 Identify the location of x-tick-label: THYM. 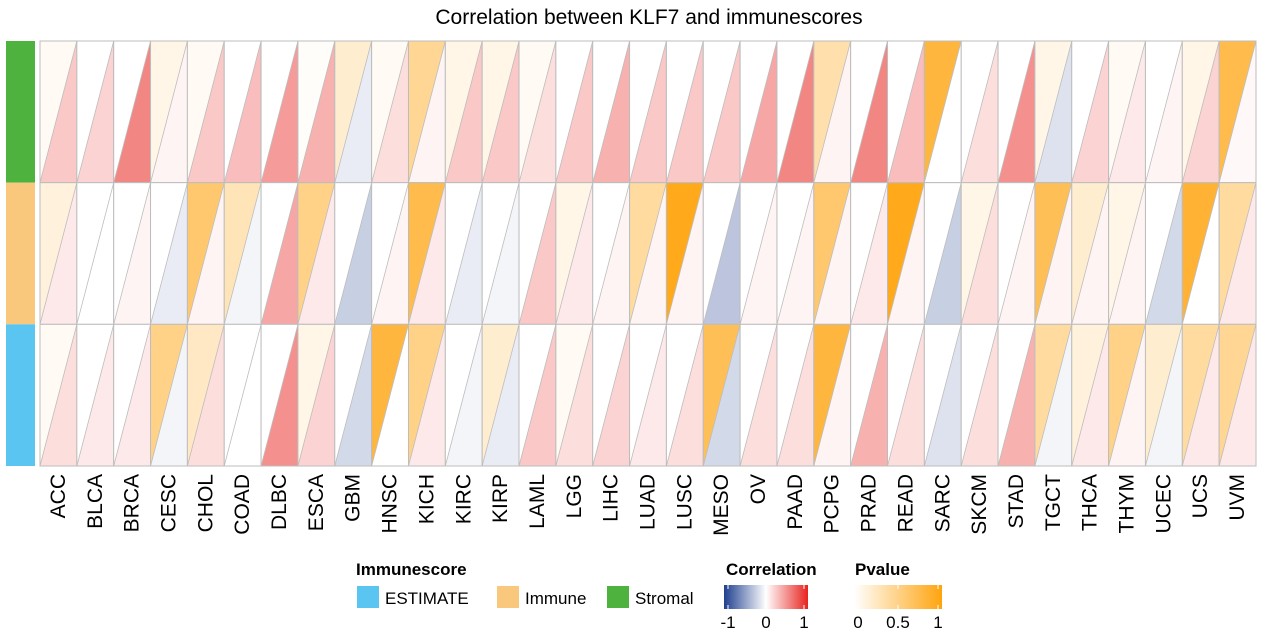
(1127, 504).